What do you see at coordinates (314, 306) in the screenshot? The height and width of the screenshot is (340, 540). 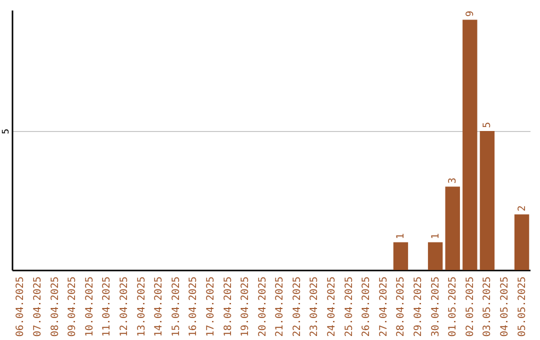 I see `x-tick-label: 23.04.2025` at bounding box center [314, 306].